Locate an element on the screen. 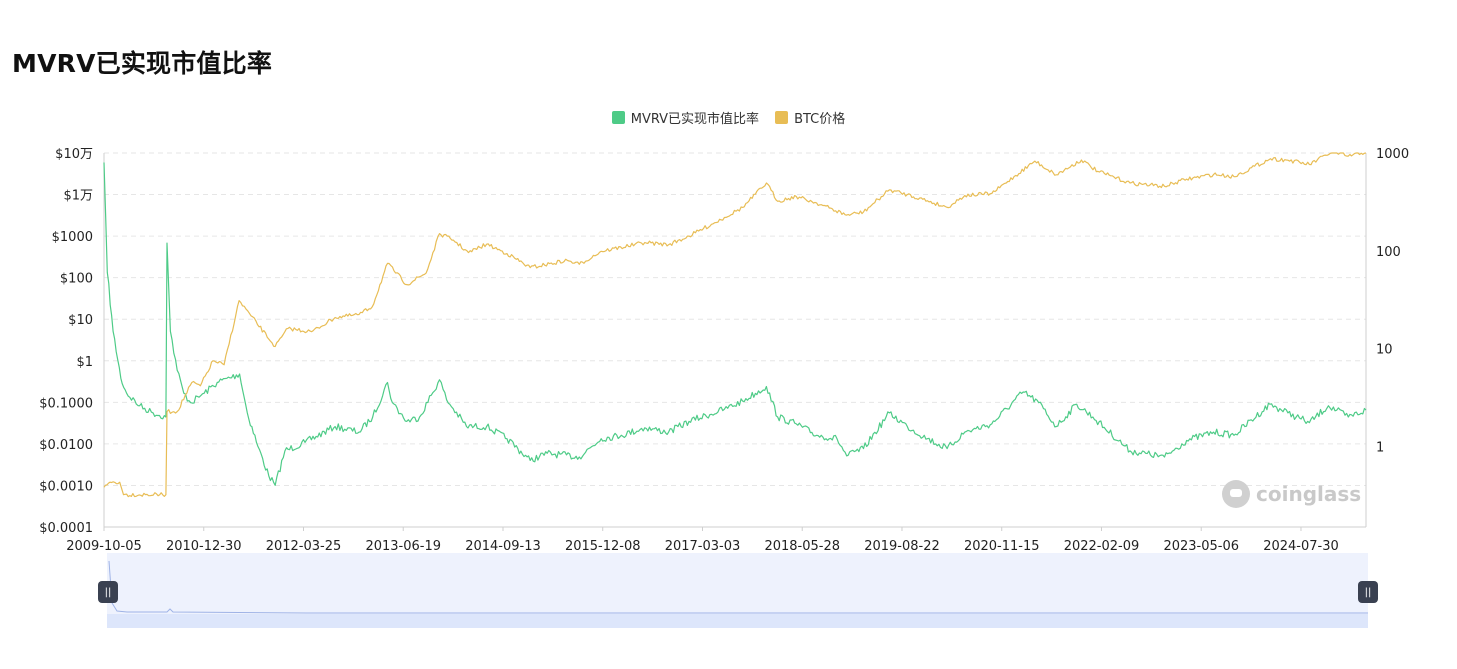 This screenshot has height=669, width=1457. x-tick-label: 2014-09-13 is located at coordinates (503, 546).